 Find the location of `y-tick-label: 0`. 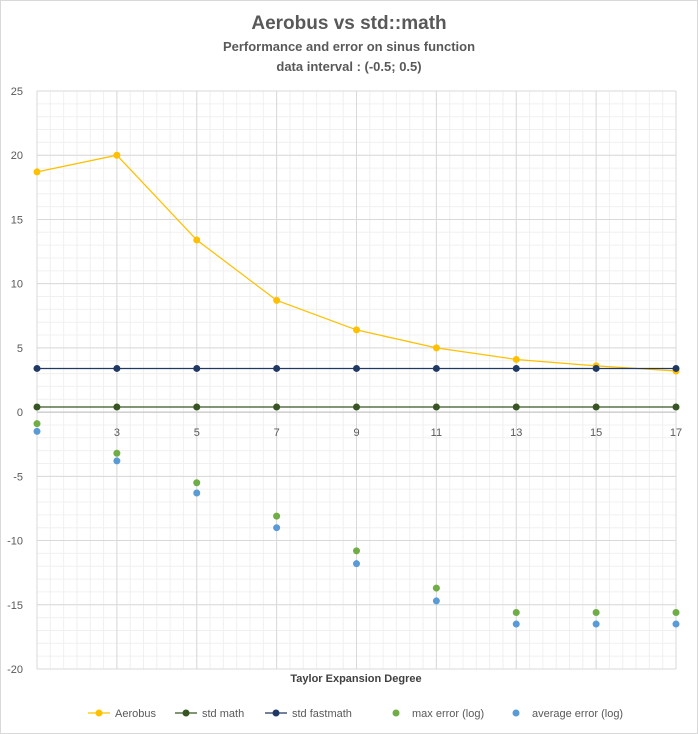

y-tick-label: 0 is located at coordinates (20, 413).